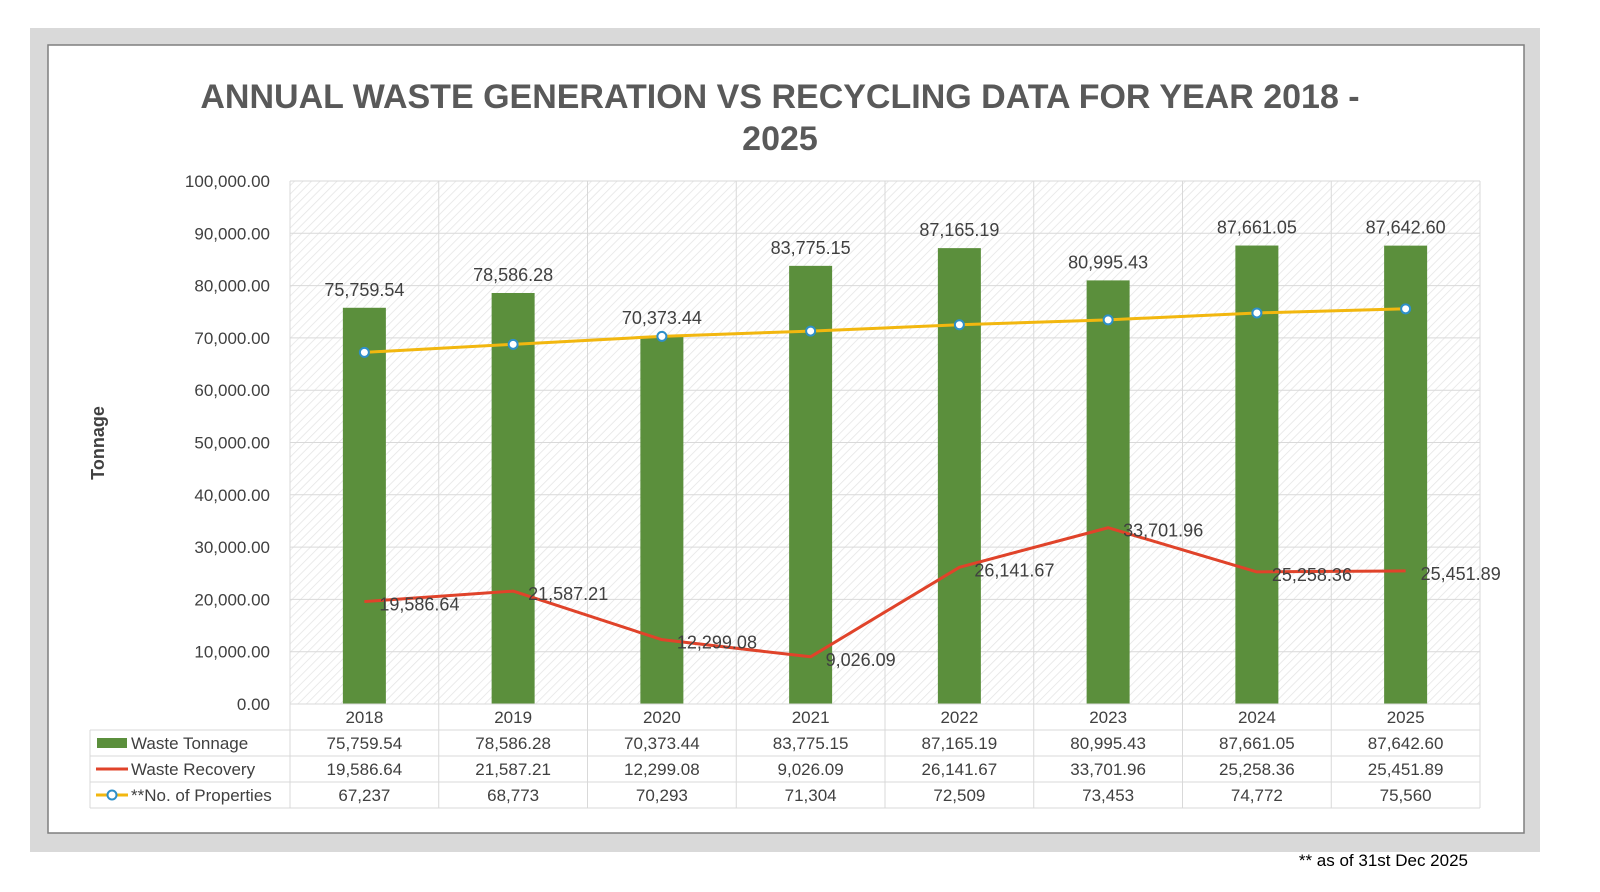 This screenshot has height=892, width=1600. I want to click on y-axis-title: Tonnage, so click(98, 443).